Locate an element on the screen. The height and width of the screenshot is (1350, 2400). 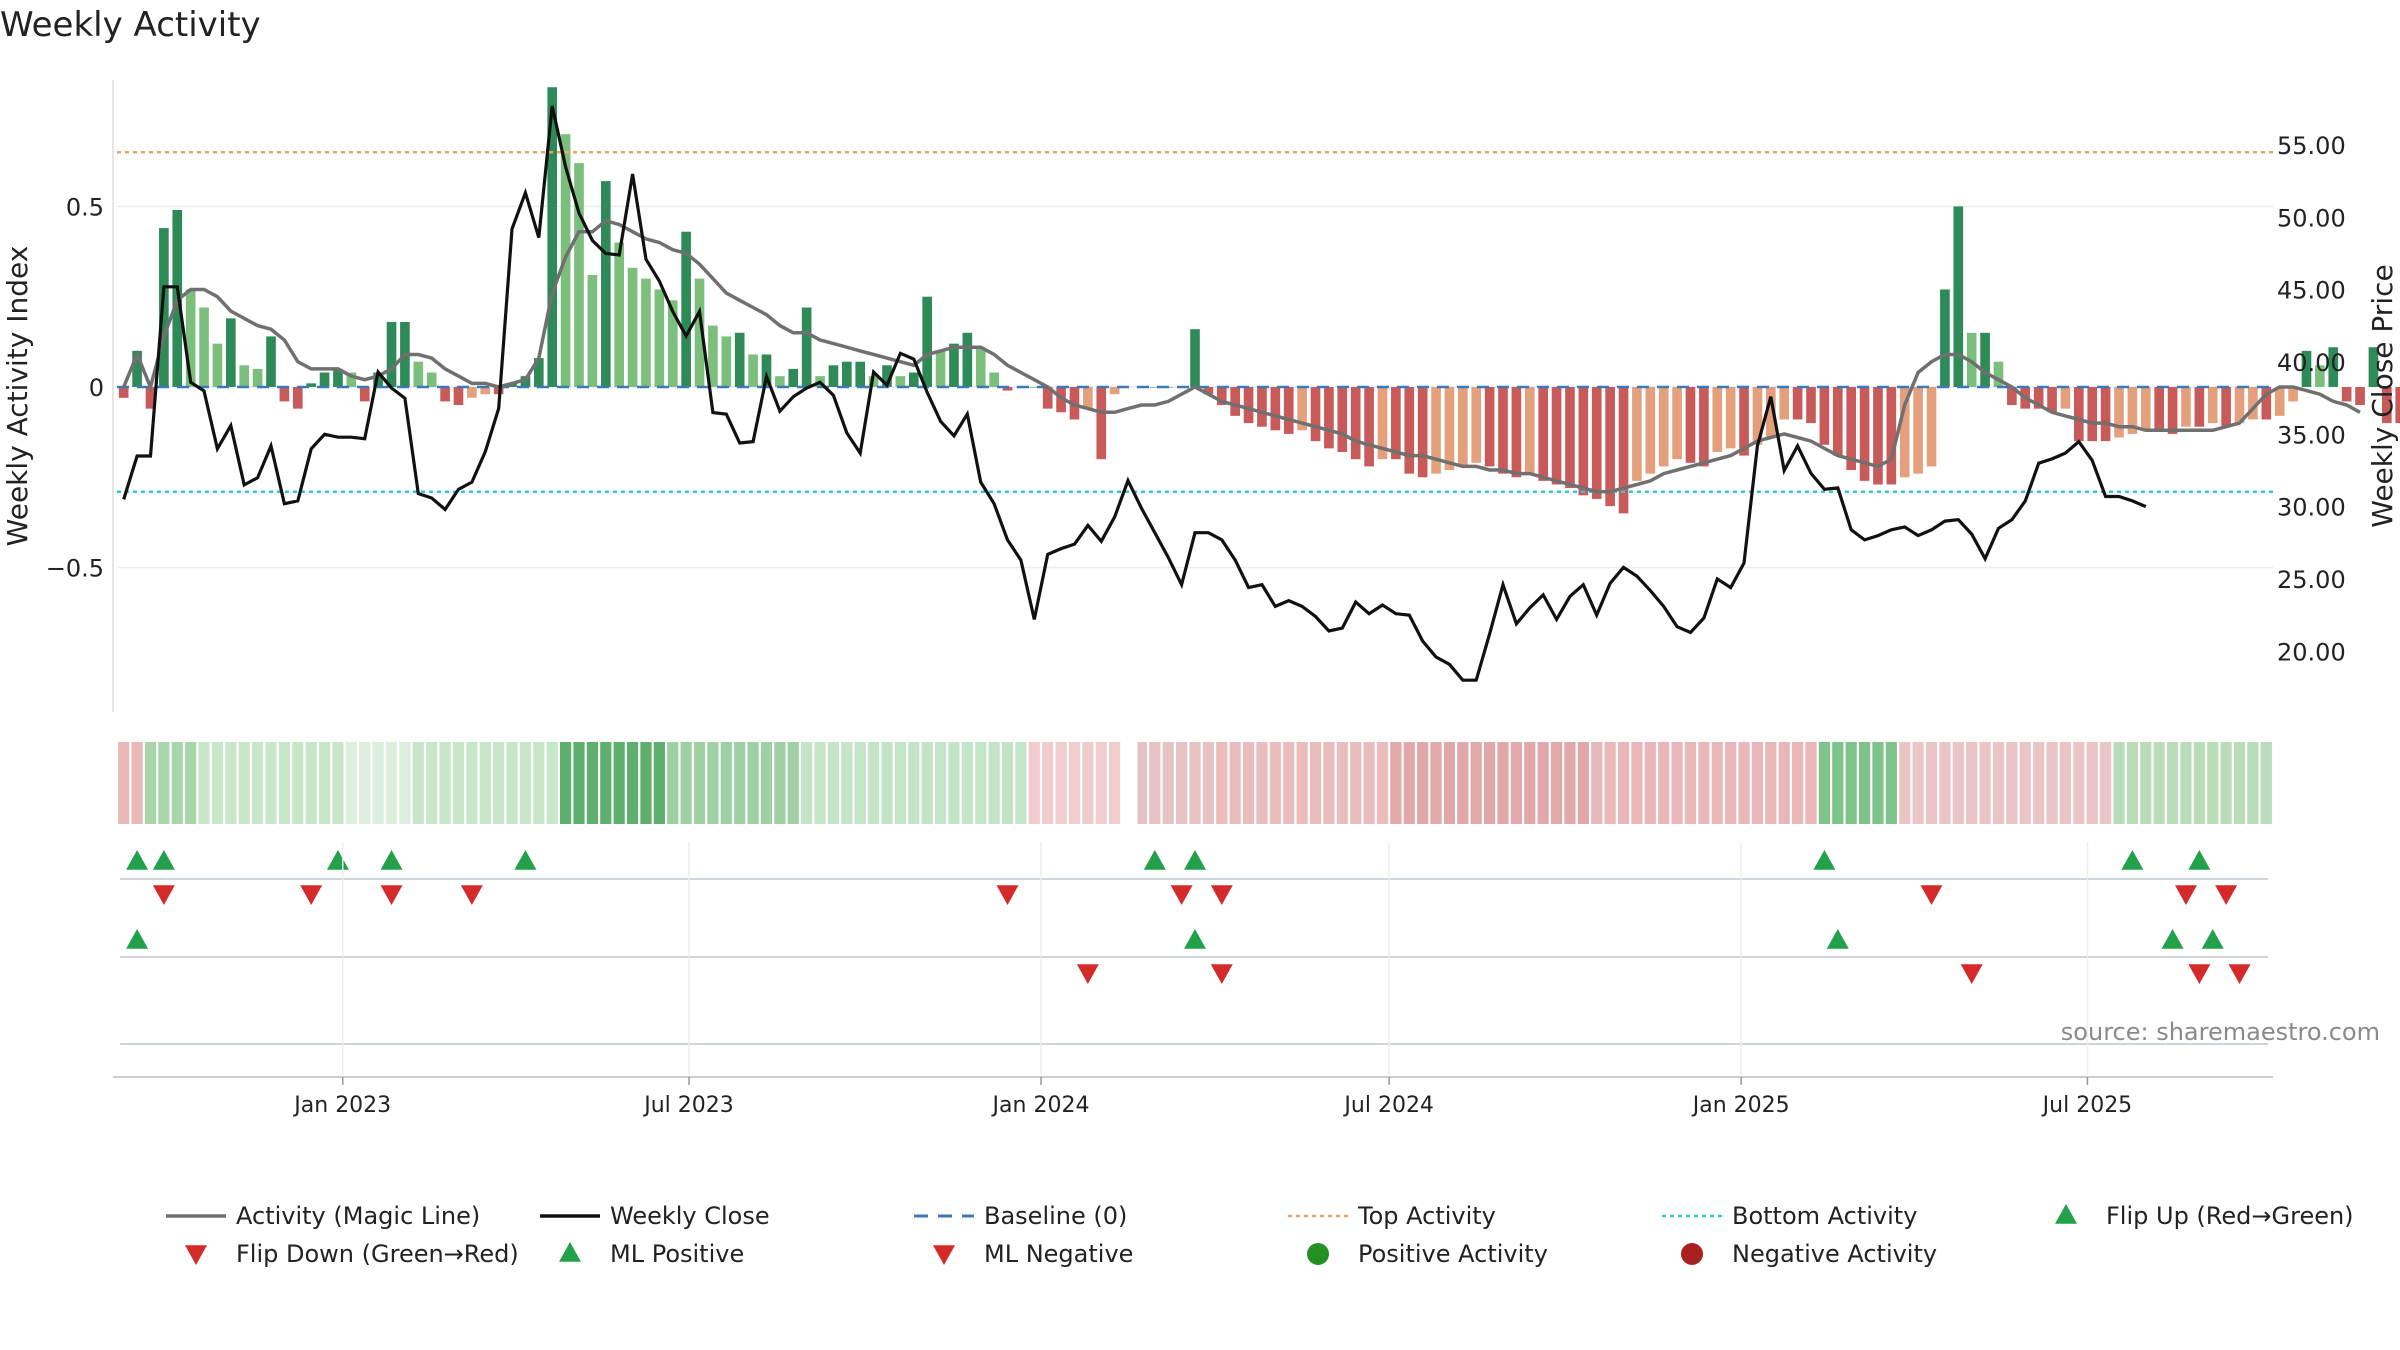
legend-label: Positive Activity is located at coordinates (1453, 1254).